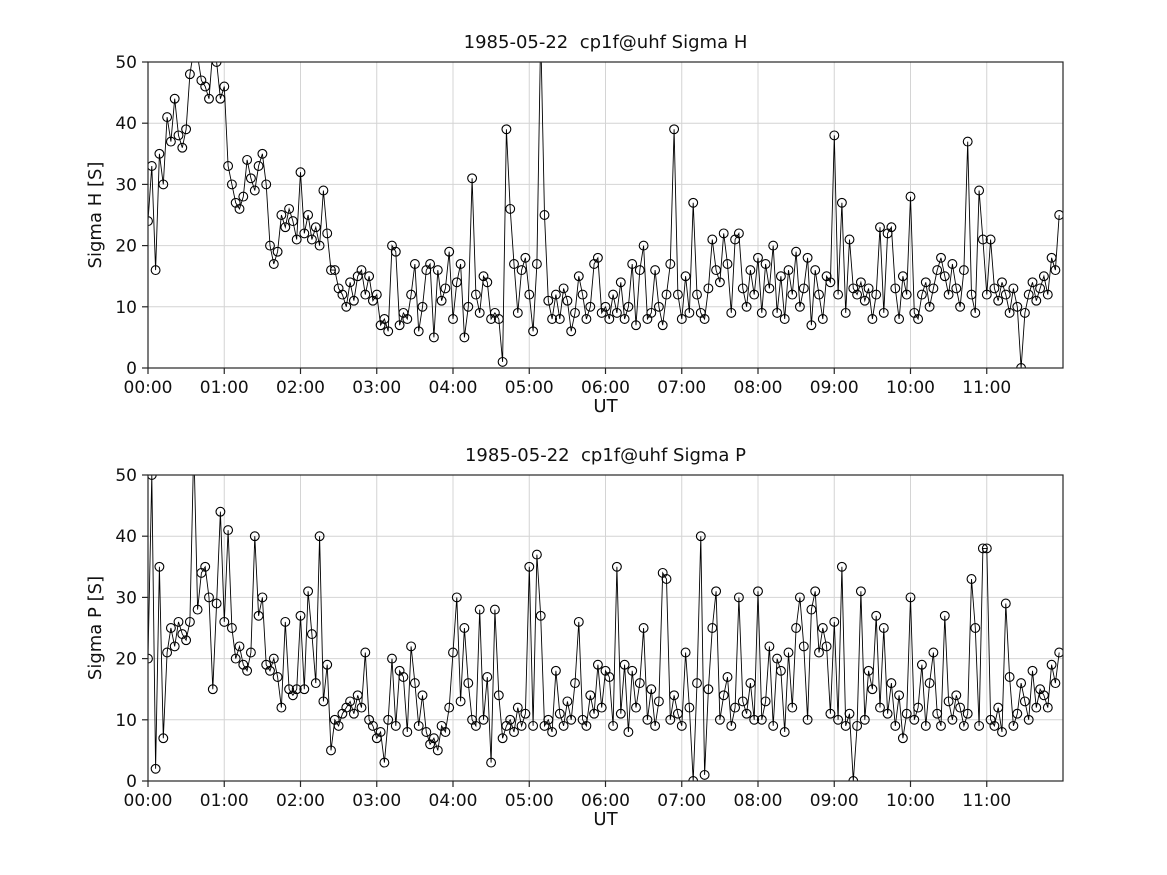 This screenshot has width=1167, height=875. I want to click on x-tick-label: 04:00, so click(453, 388).